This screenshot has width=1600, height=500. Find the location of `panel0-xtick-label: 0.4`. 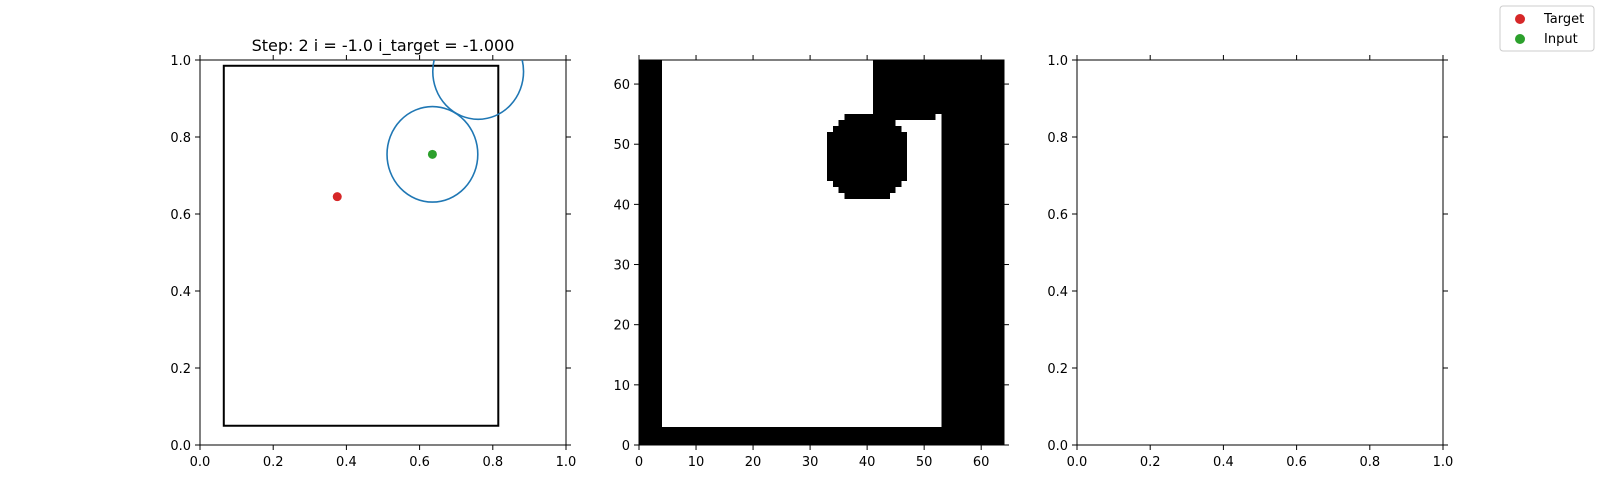

panel0-xtick-label: 0.4 is located at coordinates (346, 462).